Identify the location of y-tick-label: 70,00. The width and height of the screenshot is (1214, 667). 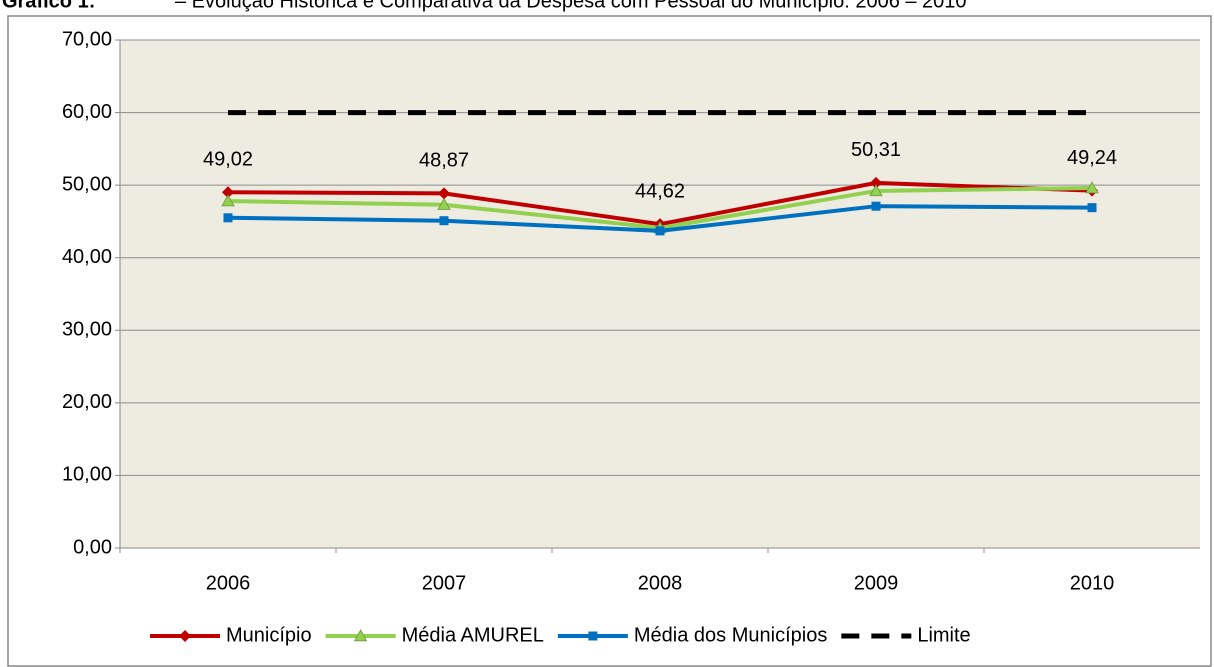
(87, 39).